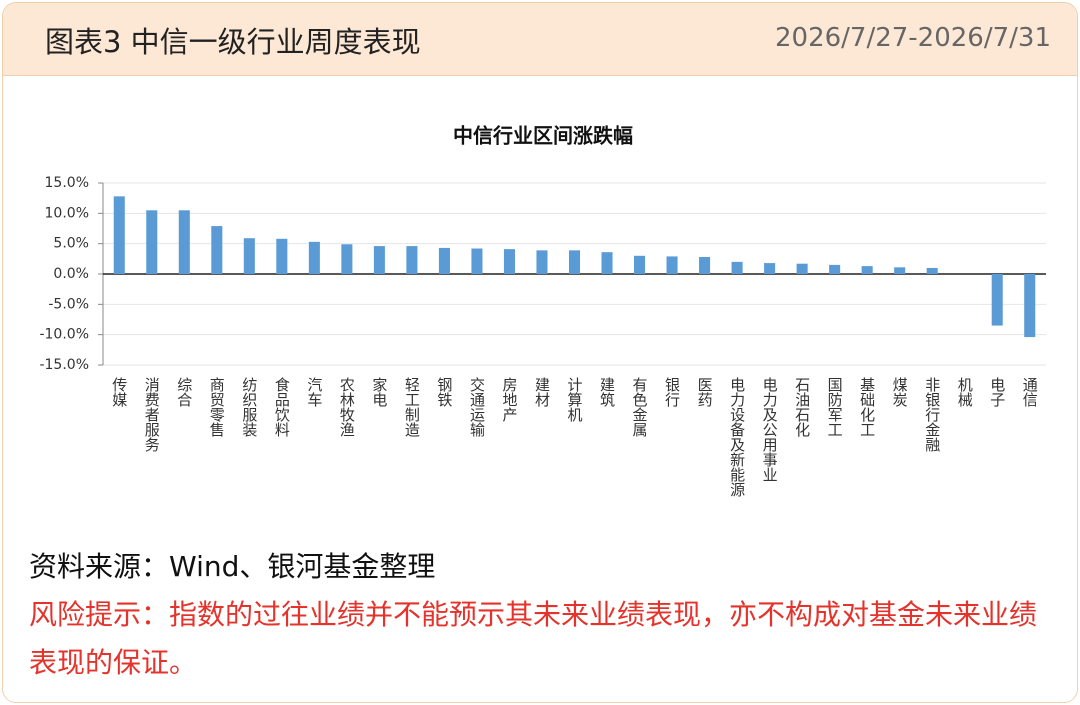 This screenshot has height=705, width=1080. I want to click on x-tick-label: 医药, so click(705, 392).